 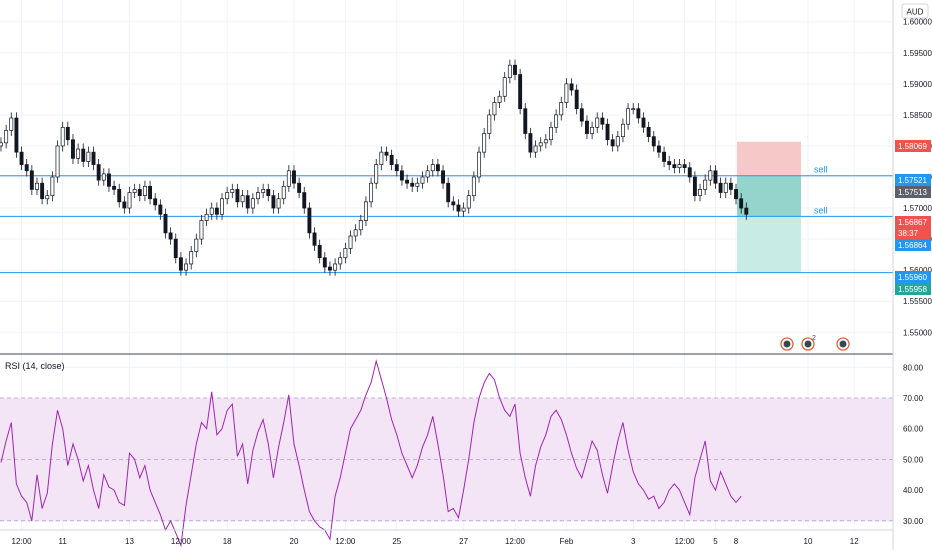 I want to click on price-tick-label: 1.60000, so click(x=917, y=22).